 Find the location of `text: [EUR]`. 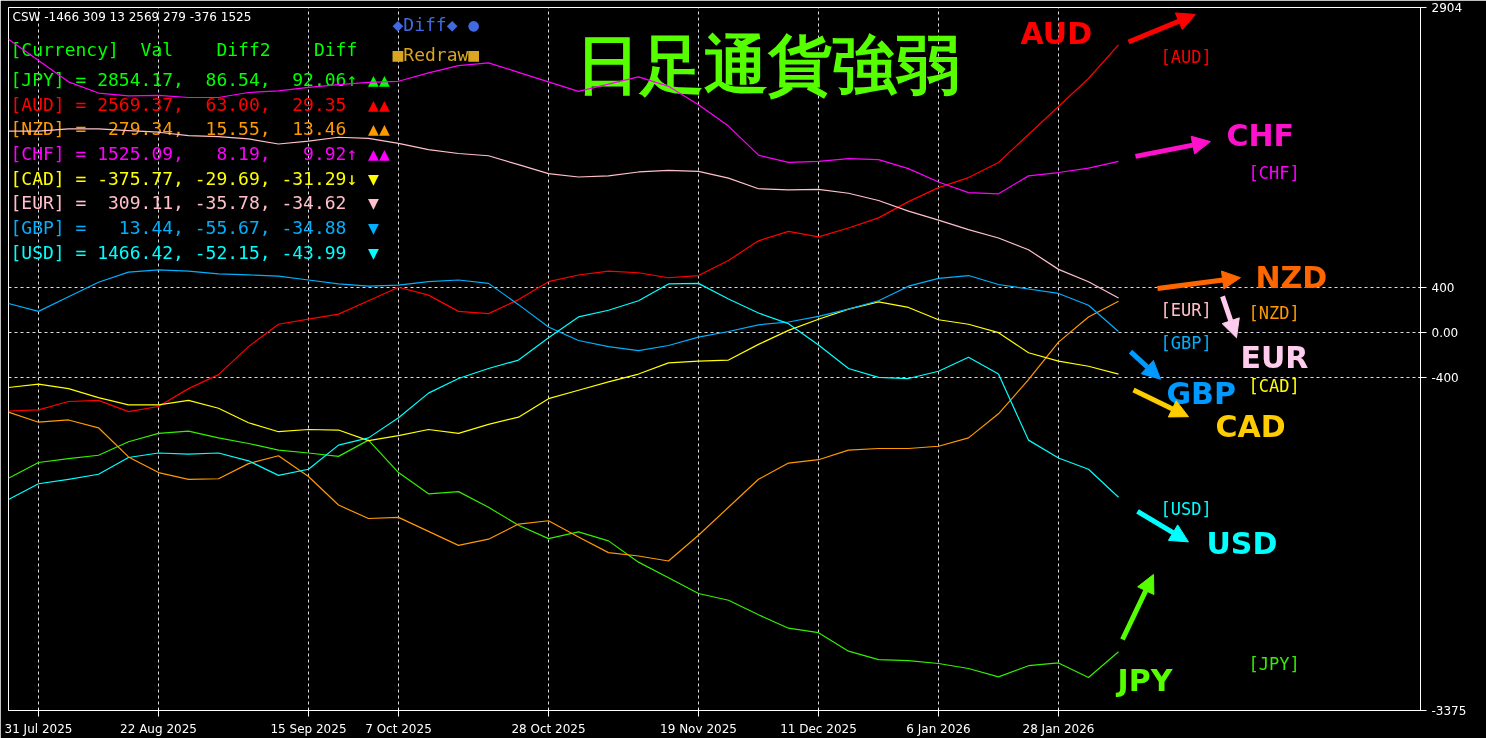

text: [EUR] is located at coordinates (1186, 309).